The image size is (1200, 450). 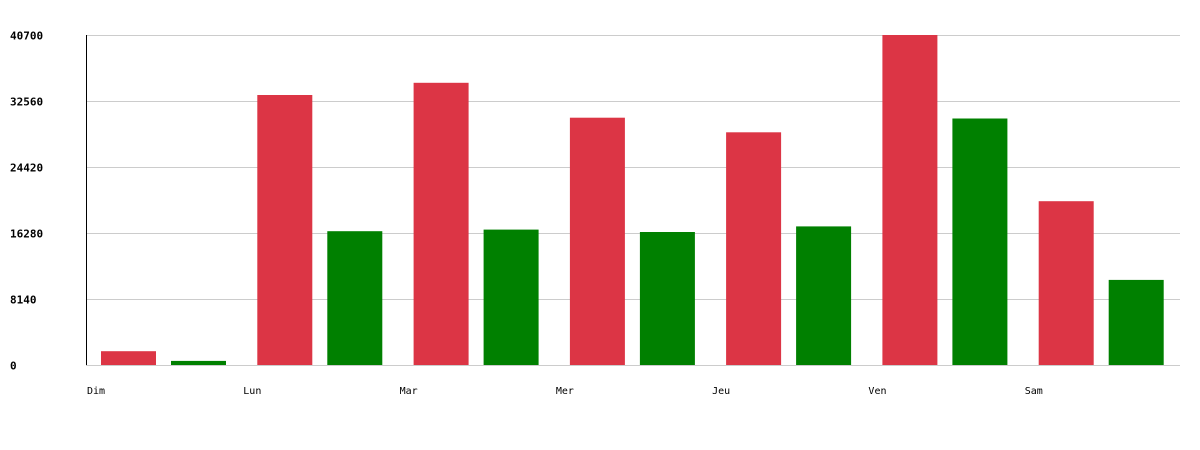 I want to click on y-tick-label: 24420, so click(x=26, y=168).